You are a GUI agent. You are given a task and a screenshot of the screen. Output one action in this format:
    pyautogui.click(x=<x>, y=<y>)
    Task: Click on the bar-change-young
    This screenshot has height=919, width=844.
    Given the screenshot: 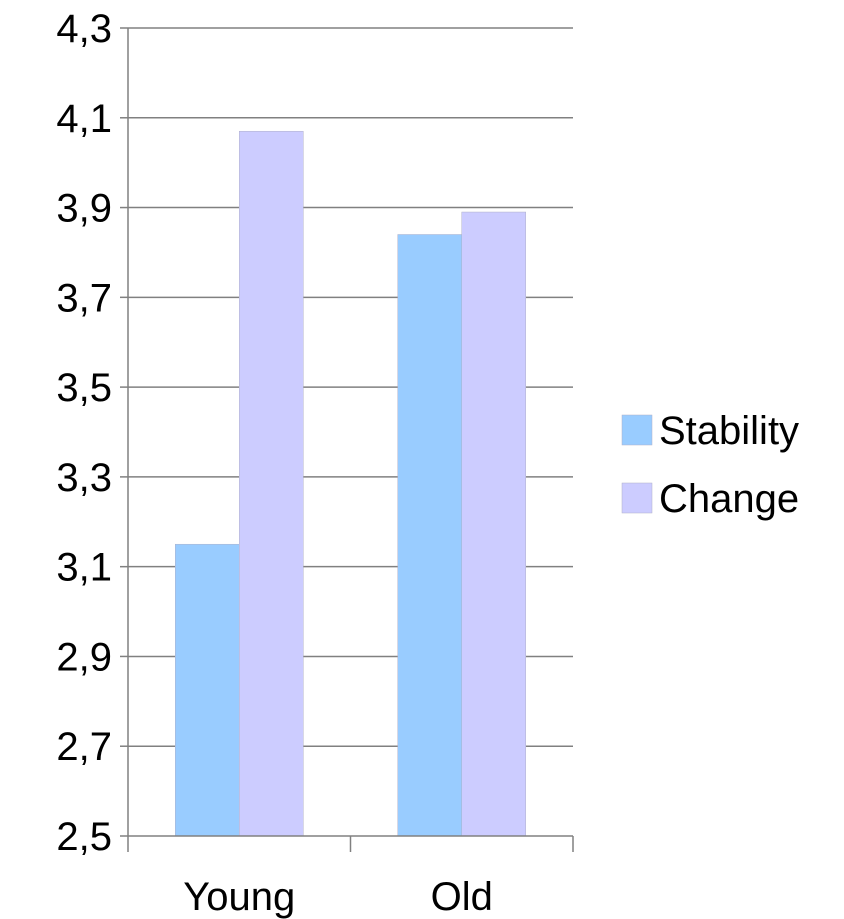 What is the action you would take?
    pyautogui.click(x=271, y=483)
    